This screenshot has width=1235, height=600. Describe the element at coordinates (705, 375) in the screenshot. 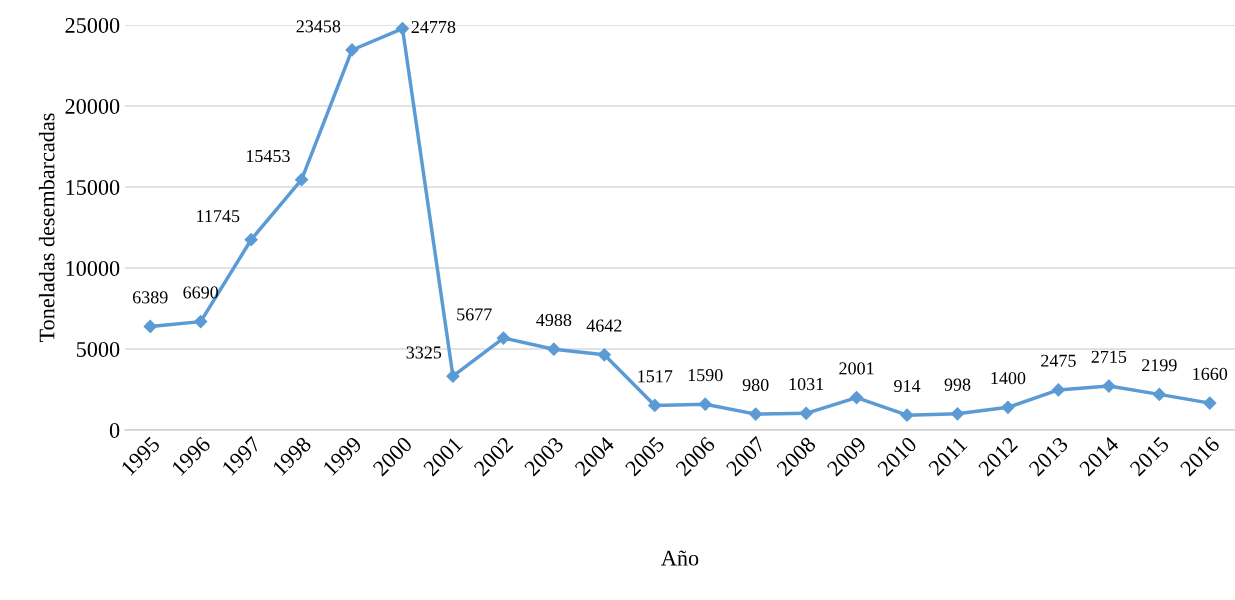

I see `data-label: 1590` at that location.